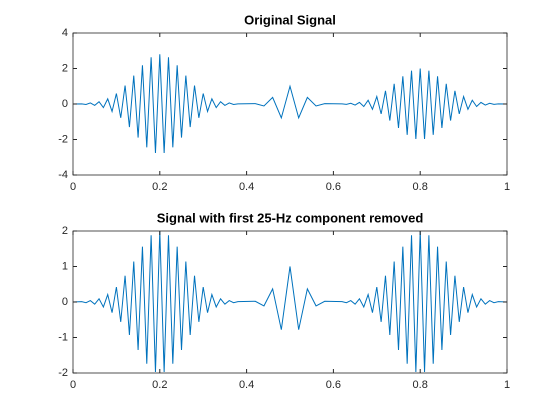 The width and height of the screenshot is (560, 420). Describe the element at coordinates (290, 19) in the screenshot. I see `chart-title: Original Signal` at that location.